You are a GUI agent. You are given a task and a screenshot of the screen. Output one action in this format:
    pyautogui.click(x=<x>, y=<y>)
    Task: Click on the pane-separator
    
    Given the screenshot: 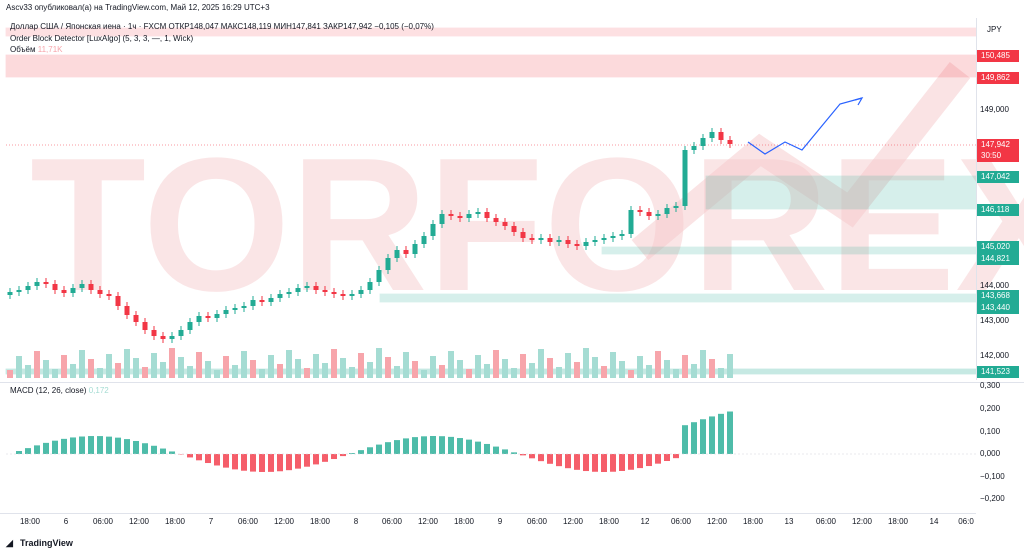 What is the action you would take?
    pyautogui.click(x=512, y=382)
    